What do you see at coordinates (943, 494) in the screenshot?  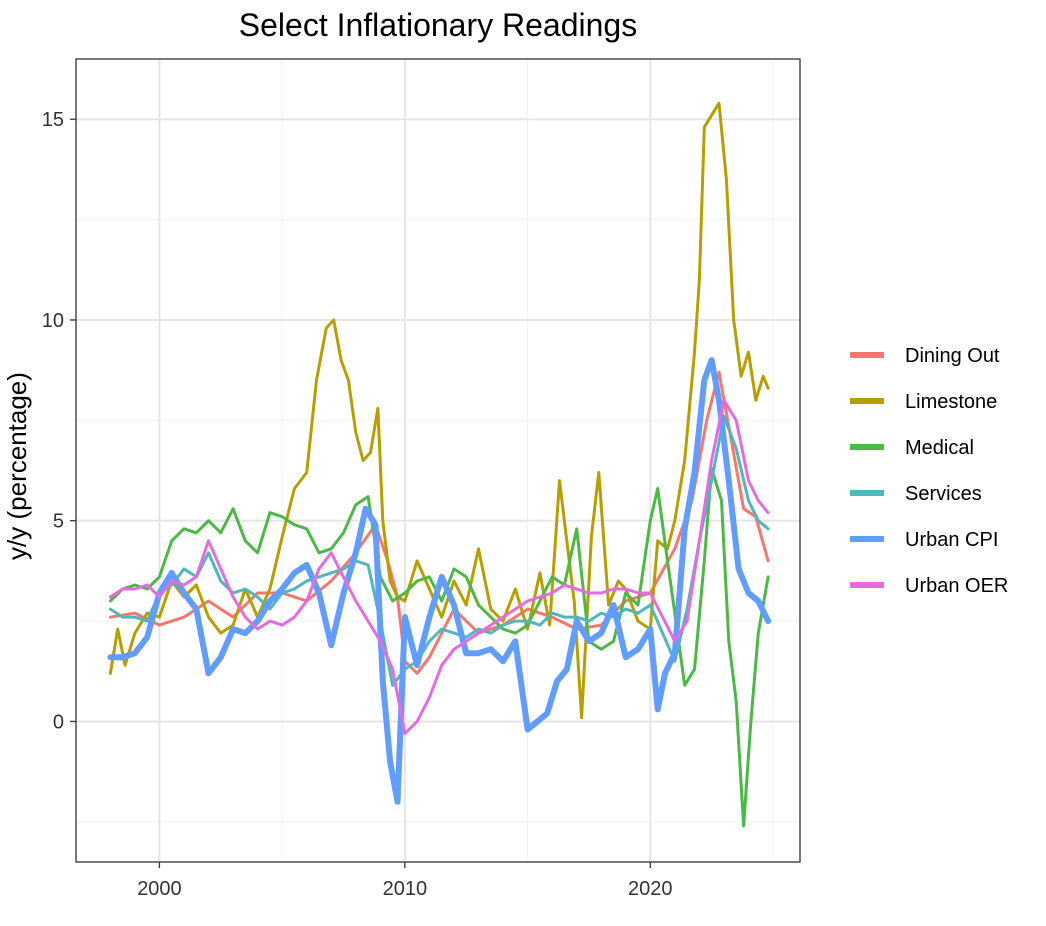 I see `legend-label: Services` at bounding box center [943, 494].